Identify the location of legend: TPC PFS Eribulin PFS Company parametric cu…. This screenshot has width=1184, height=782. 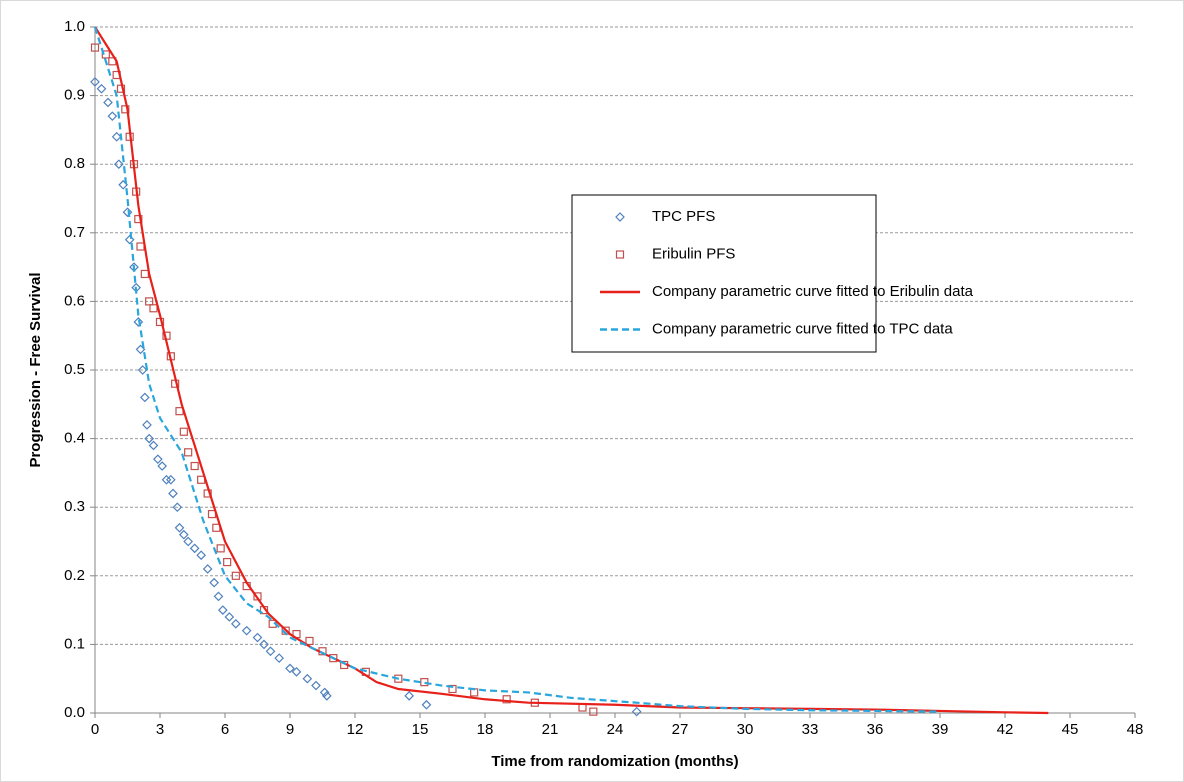
(772, 273).